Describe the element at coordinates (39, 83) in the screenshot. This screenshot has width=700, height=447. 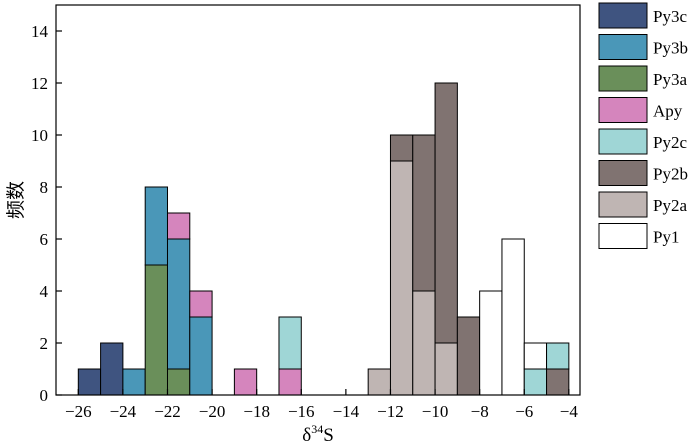
I see `y-tick-label: 12` at that location.